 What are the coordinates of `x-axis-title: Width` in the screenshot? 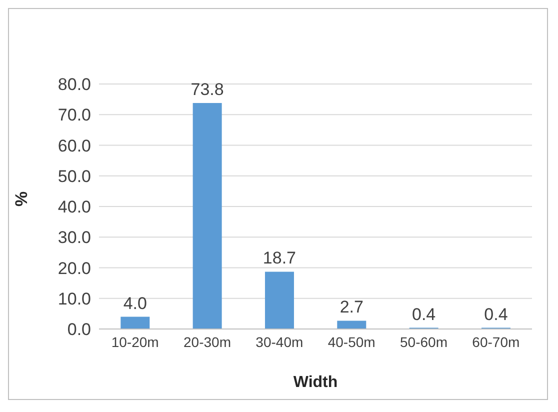 It's located at (315, 382).